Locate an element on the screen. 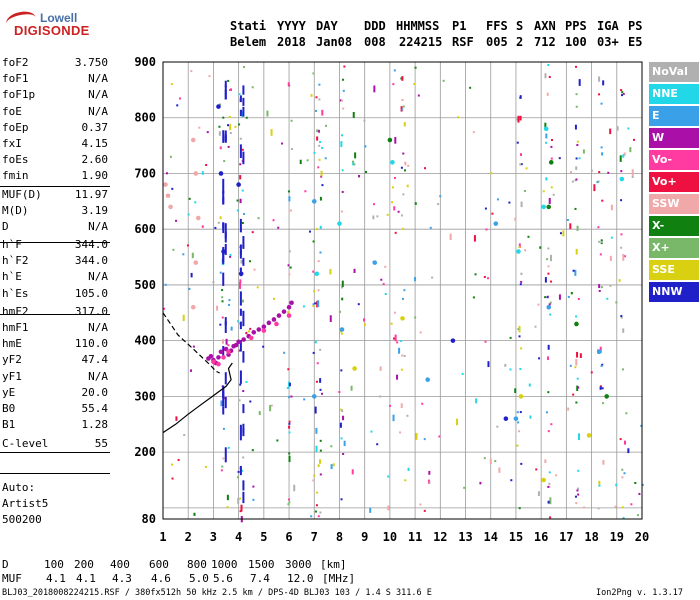 Image resolution: width=700 pixels, height=600 pixels. param-row: hmE 110.0 is located at coordinates (56, 344).